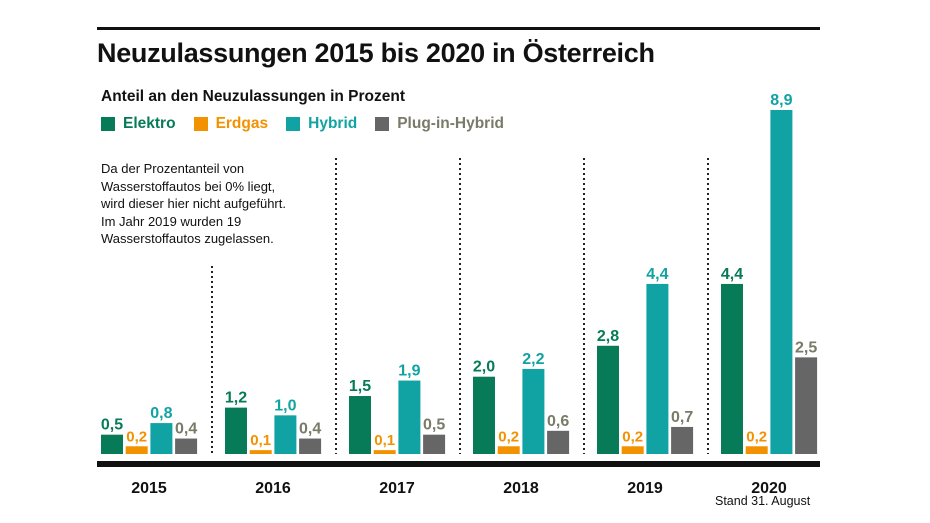  Describe the element at coordinates (409, 371) in the screenshot. I see `data-label: 1,9` at that location.